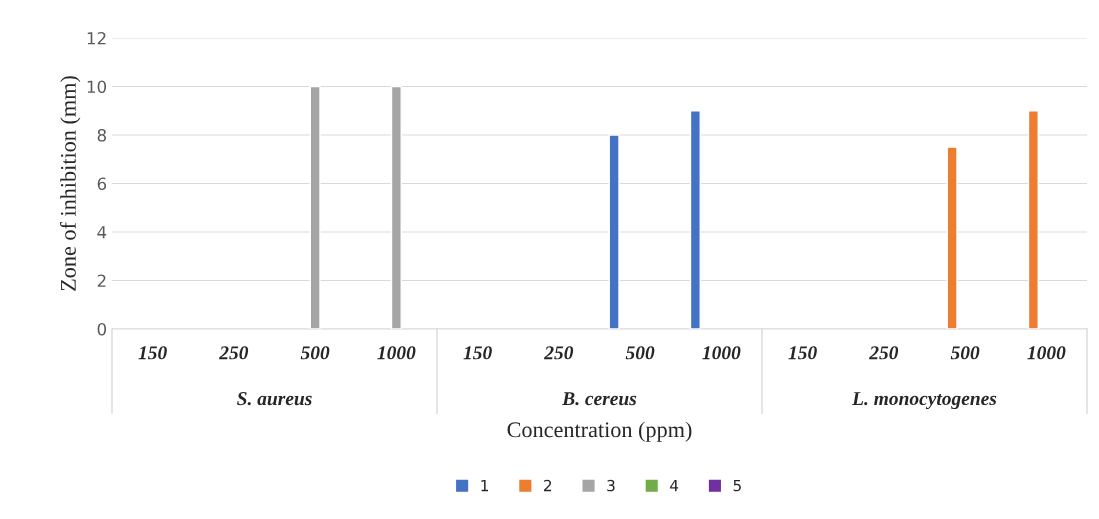 The height and width of the screenshot is (519, 1099). Describe the element at coordinates (70, 183) in the screenshot. I see `y-axis-title: Zone of inhibition (mm)` at that location.